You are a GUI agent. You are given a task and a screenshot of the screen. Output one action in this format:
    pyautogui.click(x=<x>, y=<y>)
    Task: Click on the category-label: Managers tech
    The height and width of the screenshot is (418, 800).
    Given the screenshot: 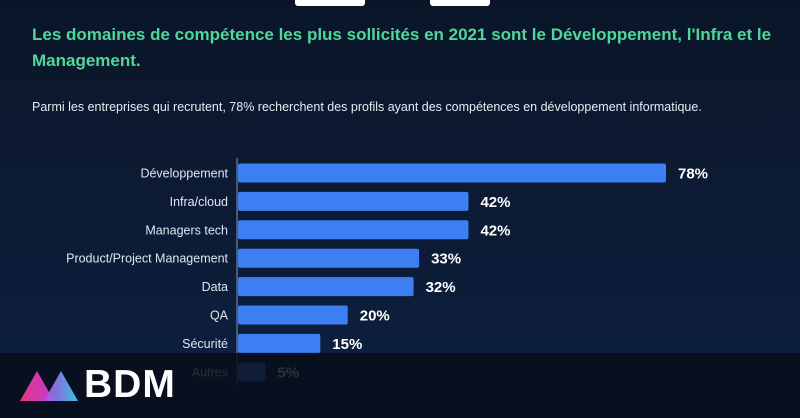 What is the action you would take?
    pyautogui.click(x=186, y=230)
    